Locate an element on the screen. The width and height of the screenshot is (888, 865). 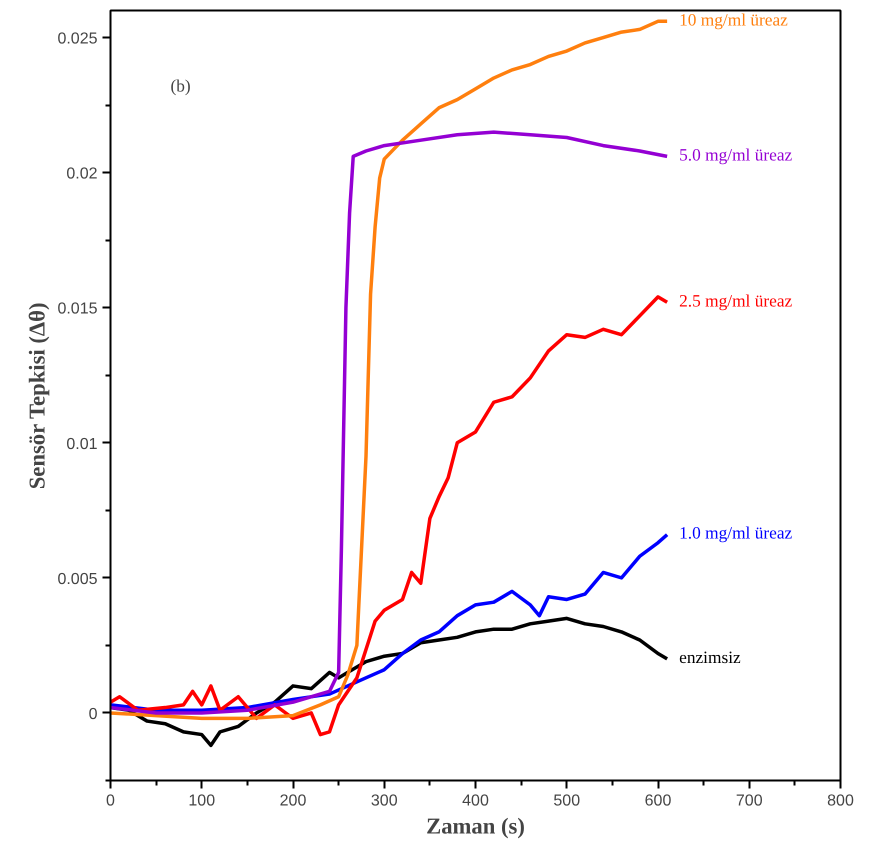
y-tick-label: 0.005 is located at coordinates (77, 579).